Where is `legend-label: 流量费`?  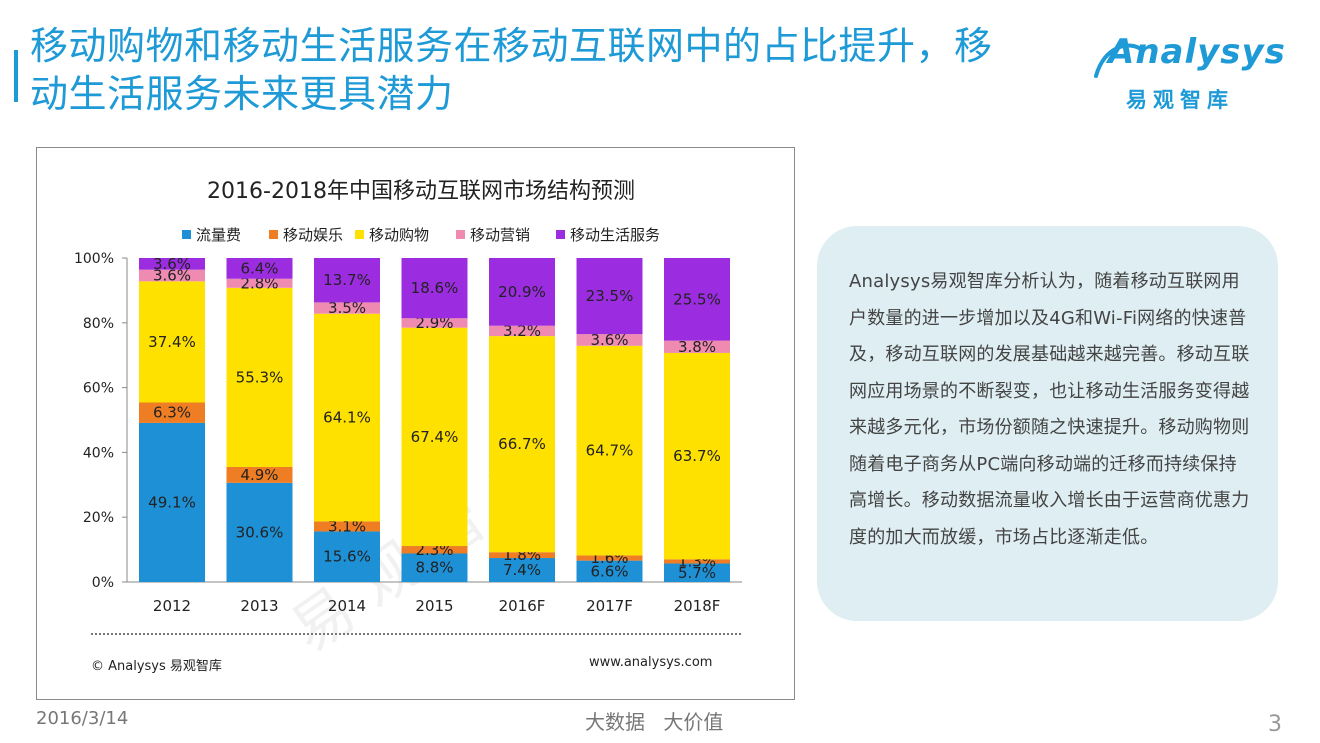
legend-label: 流量费 is located at coordinates (218, 235).